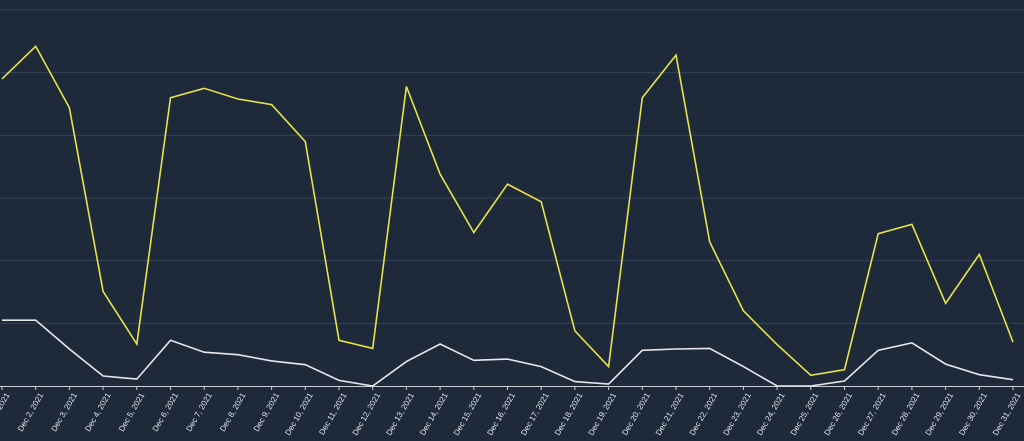 The width and height of the screenshot is (1024, 441). I want to click on x-tick-label: Dec 29, 2021, so click(940, 414).